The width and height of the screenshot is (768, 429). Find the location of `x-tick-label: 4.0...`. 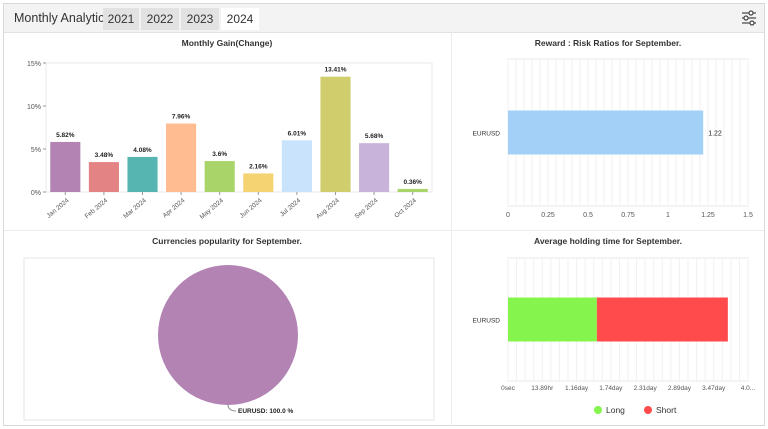

x-tick-label: 4.0... is located at coordinates (748, 388).